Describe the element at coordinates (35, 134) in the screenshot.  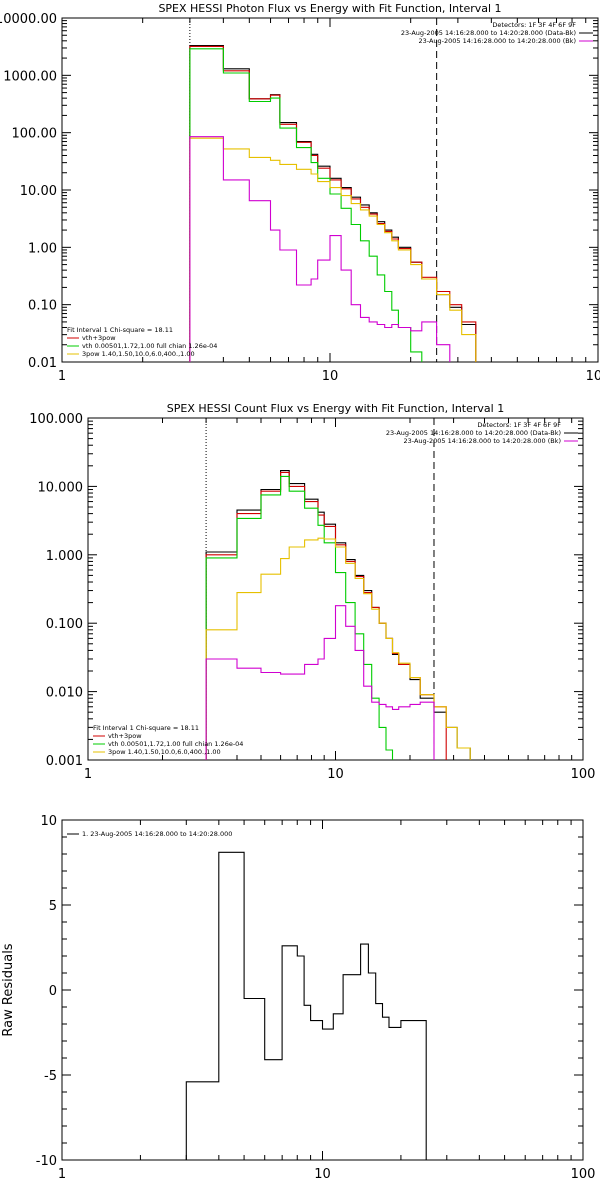
I see `y-tick-label: 100.00` at that location.